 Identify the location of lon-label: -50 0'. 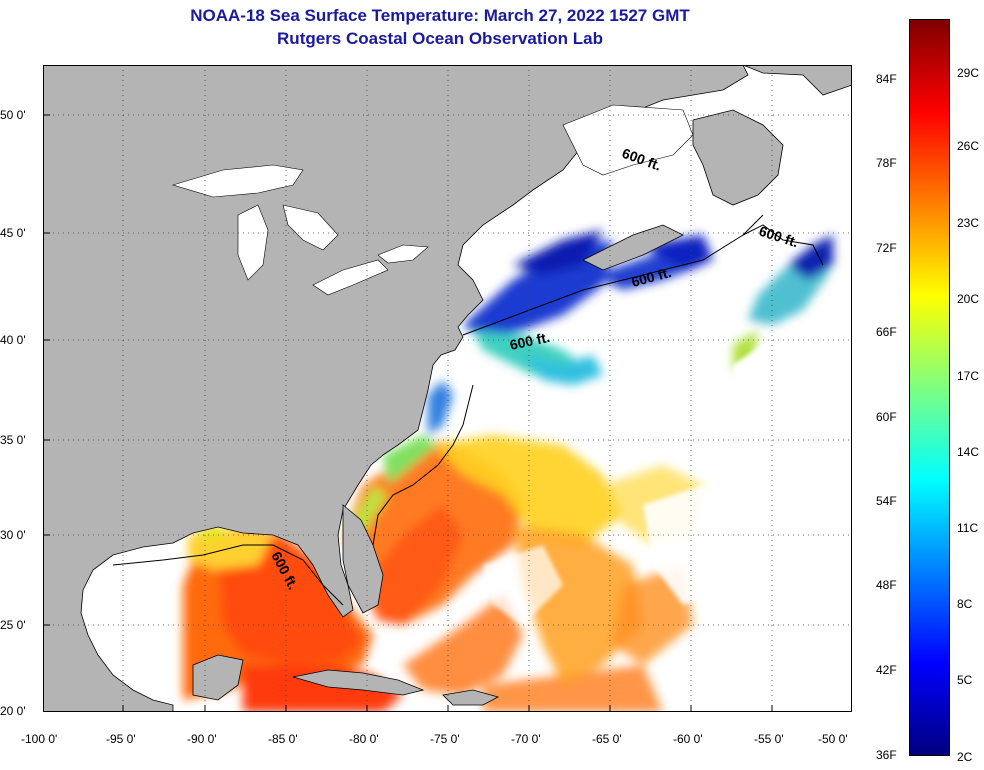
(833, 739).